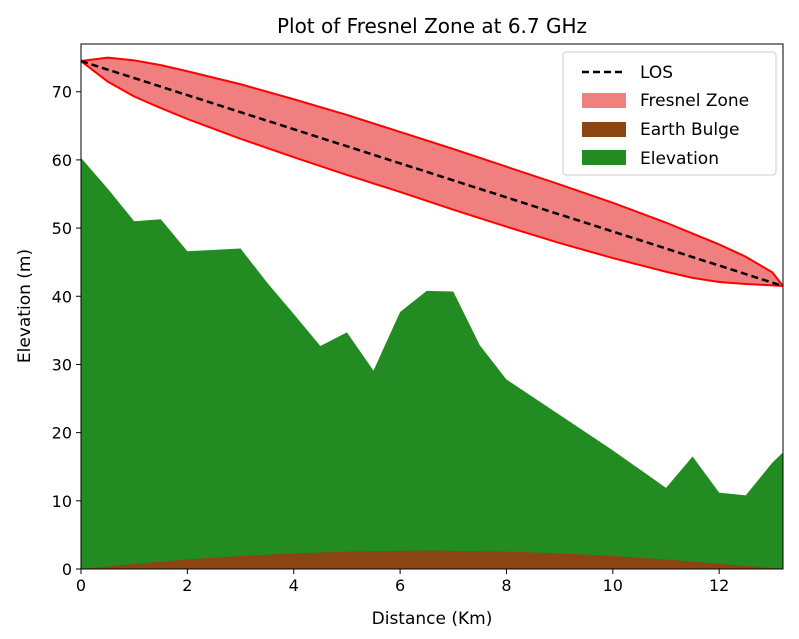 The height and width of the screenshot is (639, 799). Describe the element at coordinates (719, 585) in the screenshot. I see `x-tick-label: 12` at that location.